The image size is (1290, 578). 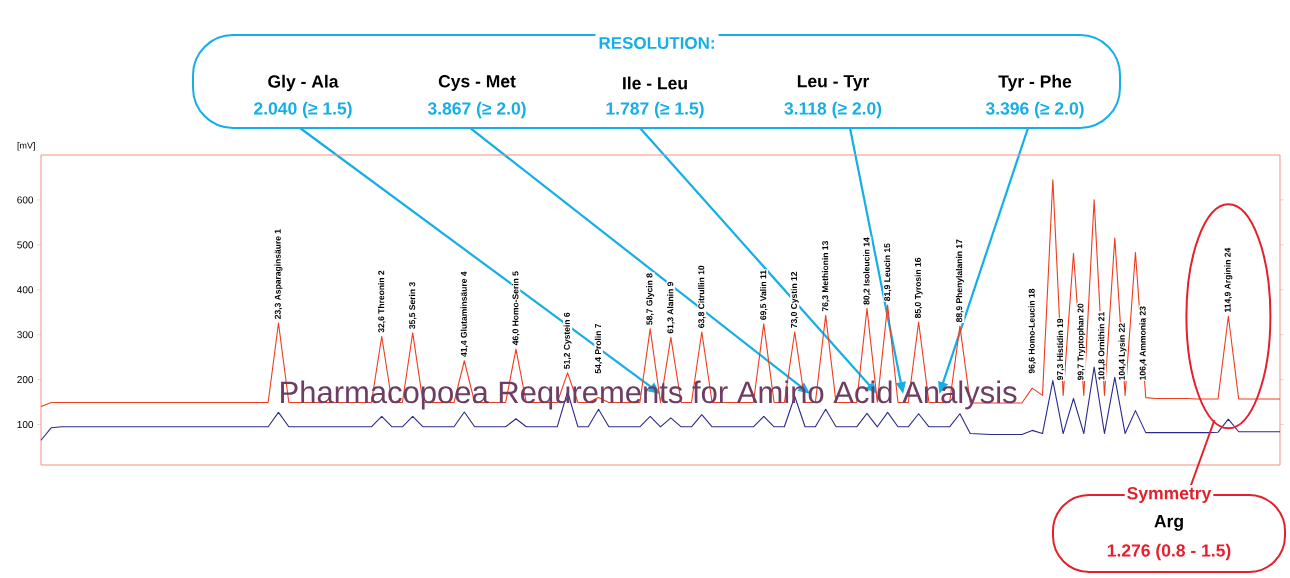 I want to click on y-tick-label: 400, so click(x=25, y=290).